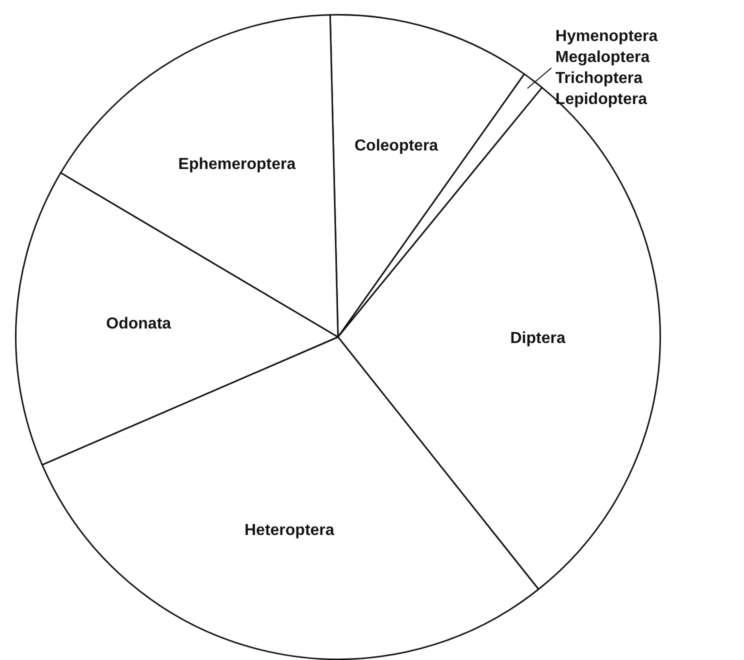  I want to click on slice-label: Heteroptera, so click(289, 531).